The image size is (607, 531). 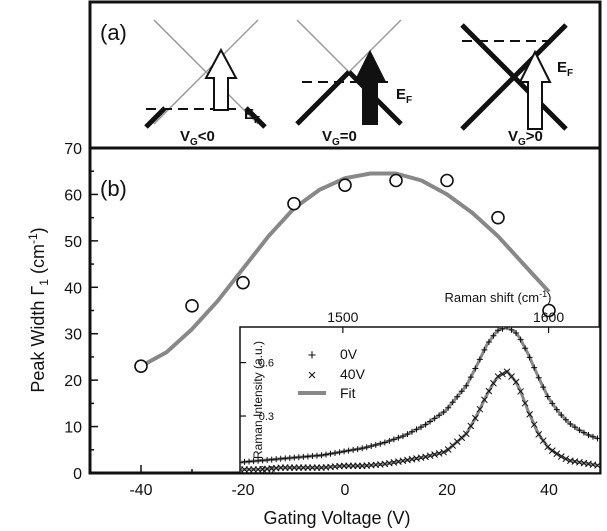 I want to click on cone-line-light, so click(x=206, y=72).